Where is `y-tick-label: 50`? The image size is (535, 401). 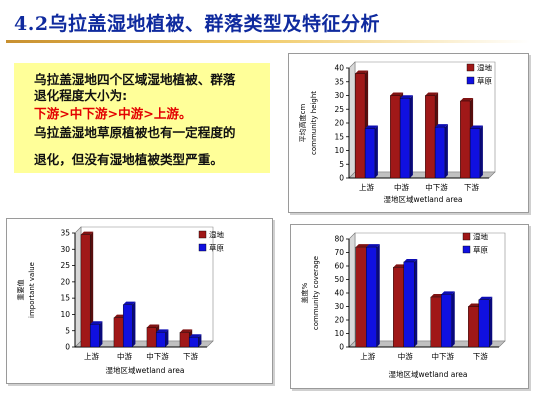 y-tick-label: 50 is located at coordinates (339, 279).